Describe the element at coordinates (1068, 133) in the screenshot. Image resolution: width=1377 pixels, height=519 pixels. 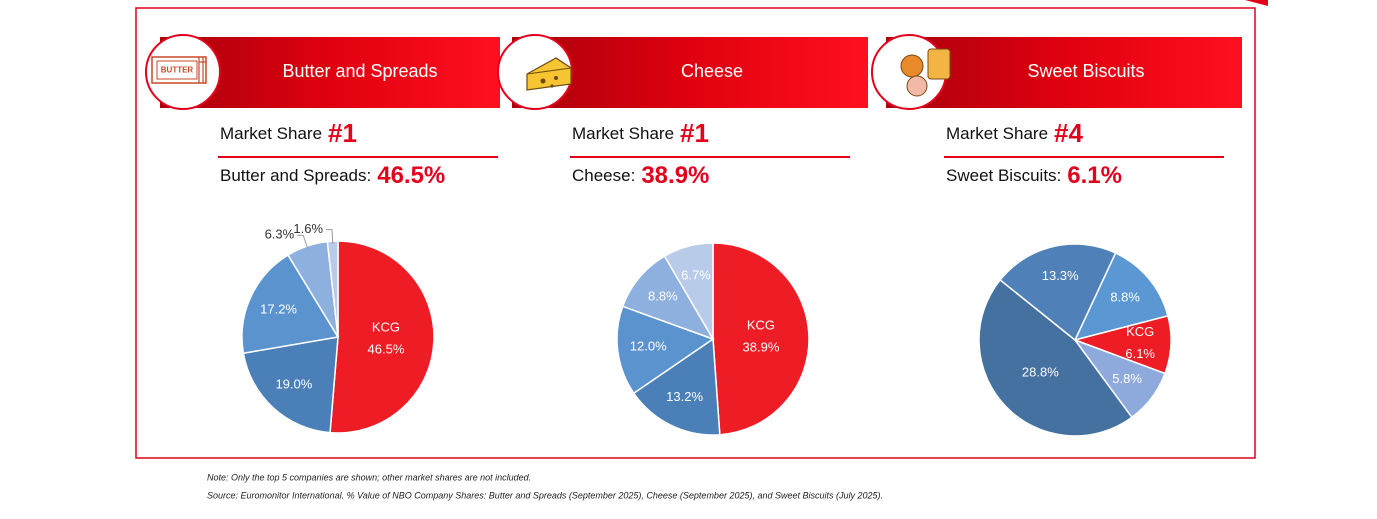
I see `rank: #4` at that location.